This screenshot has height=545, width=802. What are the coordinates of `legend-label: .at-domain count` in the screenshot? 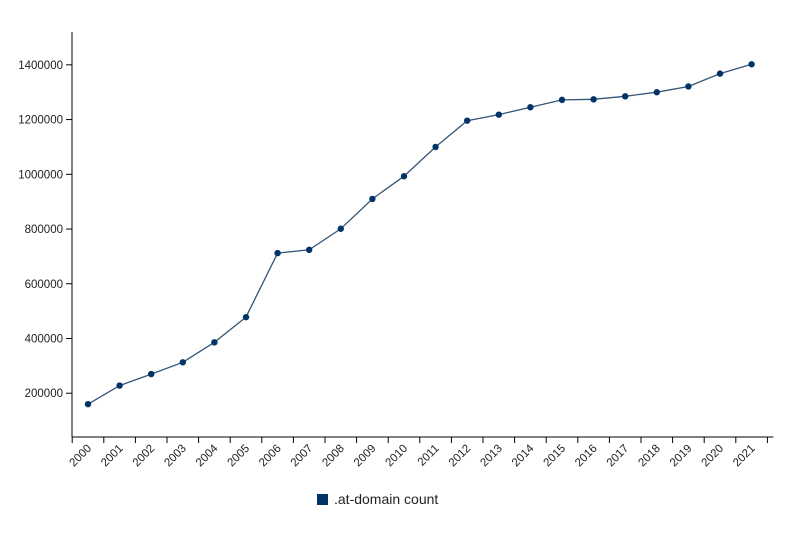 It's located at (386, 499).